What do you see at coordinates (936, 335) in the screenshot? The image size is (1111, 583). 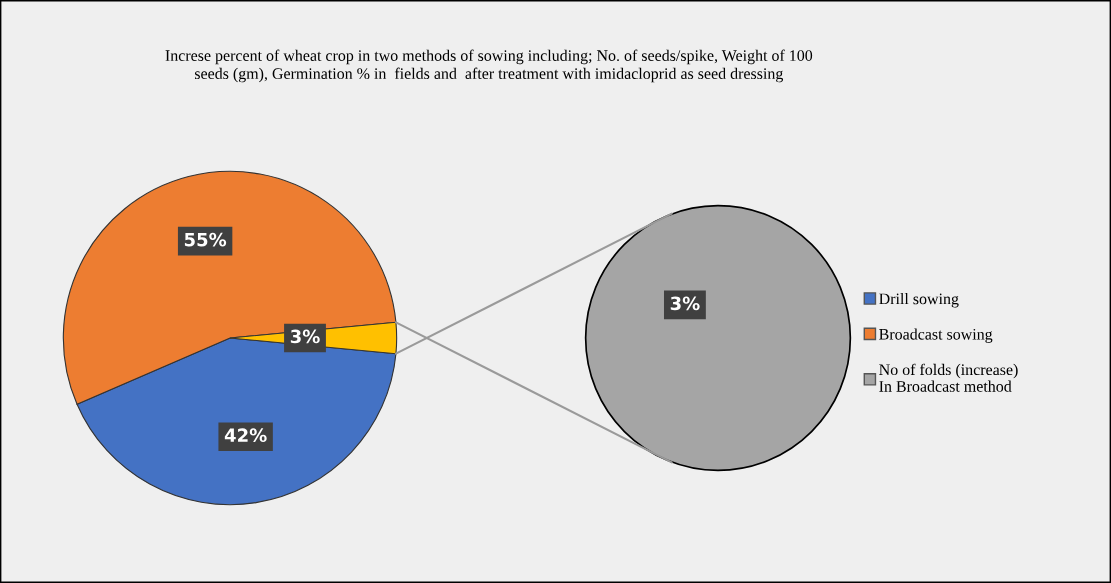 I see `legend-label: Broadcast sowing` at bounding box center [936, 335].